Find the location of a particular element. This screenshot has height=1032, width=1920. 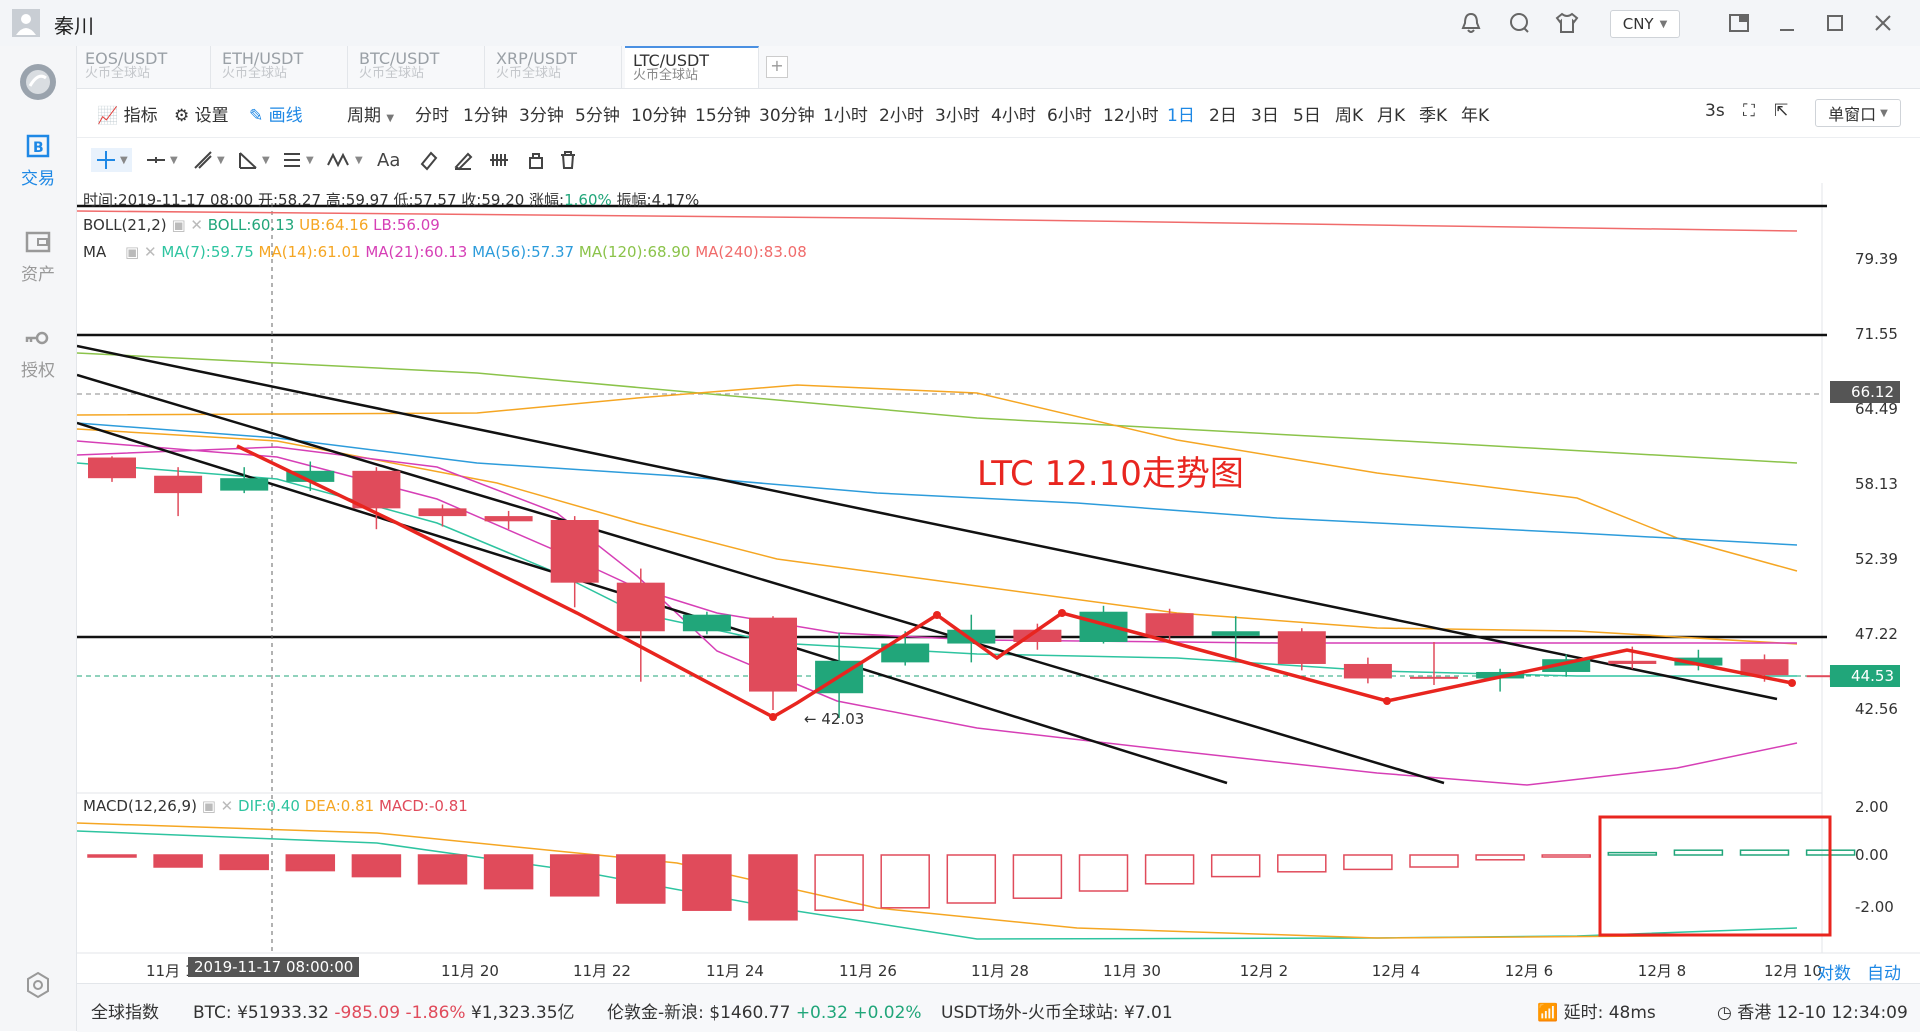

lock-tool is located at coordinates (536, 160).